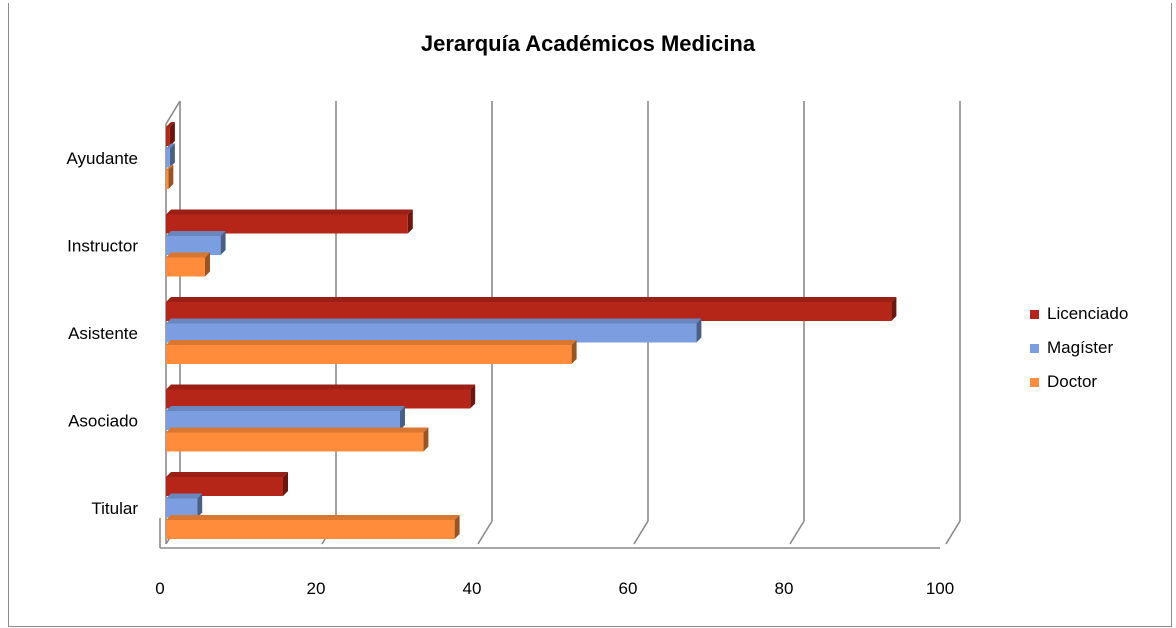  What do you see at coordinates (699, 330) in the screenshot?
I see `bar-side-asistente-magister` at bounding box center [699, 330].